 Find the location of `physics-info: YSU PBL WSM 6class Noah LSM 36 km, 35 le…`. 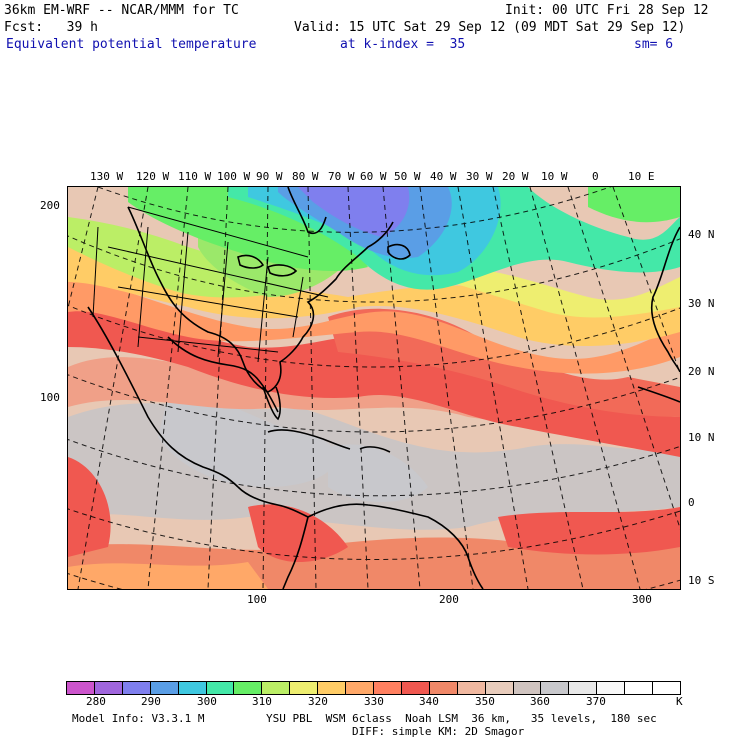

physics-info: YSU PBL WSM 6class Noah LSM 36 km, 35 le… is located at coordinates (461, 718).